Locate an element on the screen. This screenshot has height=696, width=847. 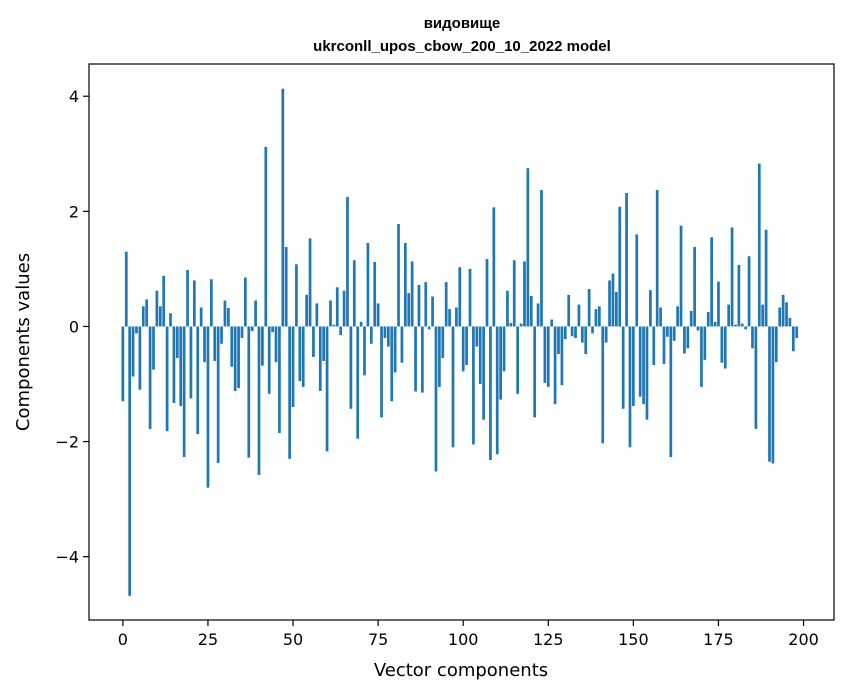
x-tick-label: 125 is located at coordinates (548, 639).